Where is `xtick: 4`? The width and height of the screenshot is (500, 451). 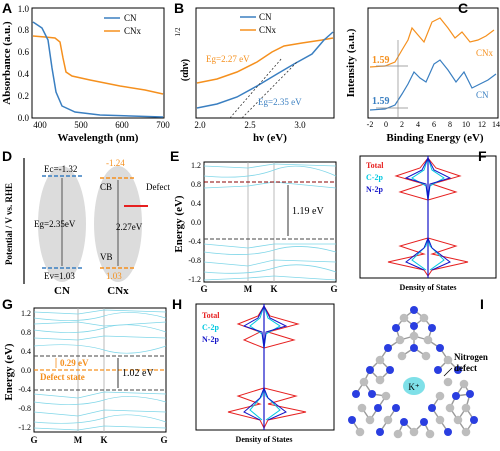
xtick: 4 is located at coordinates (418, 124).